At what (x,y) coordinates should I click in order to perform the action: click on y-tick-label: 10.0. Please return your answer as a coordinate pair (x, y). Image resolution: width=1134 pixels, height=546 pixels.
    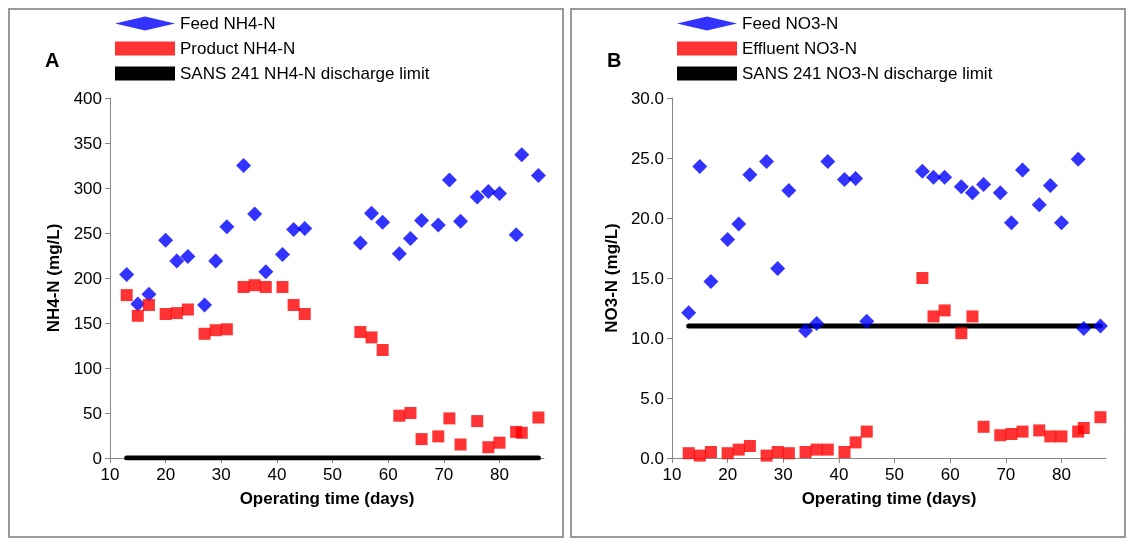
    Looking at the image, I should click on (647, 338).